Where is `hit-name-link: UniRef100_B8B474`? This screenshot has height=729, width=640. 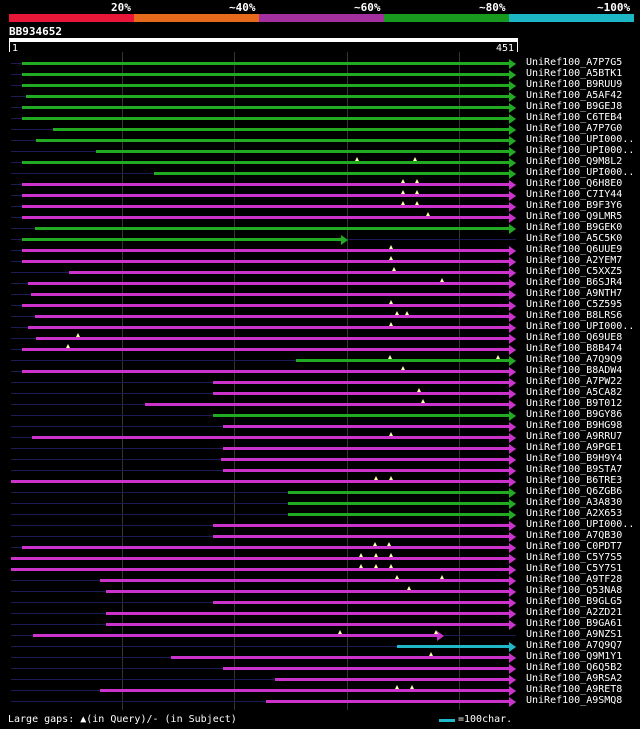
hit-name-link: UniRef100_B8B474 is located at coordinates (574, 348).